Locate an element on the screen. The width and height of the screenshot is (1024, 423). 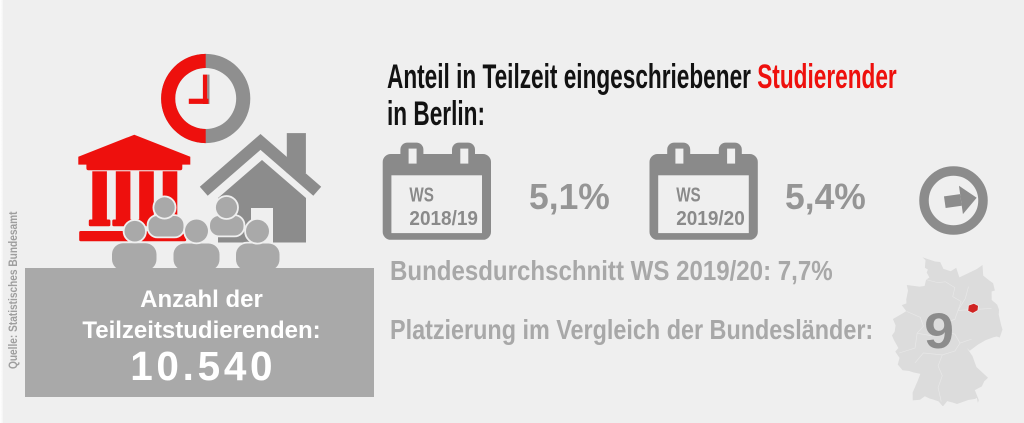
svg-text: 2019/20 is located at coordinates (710, 218).